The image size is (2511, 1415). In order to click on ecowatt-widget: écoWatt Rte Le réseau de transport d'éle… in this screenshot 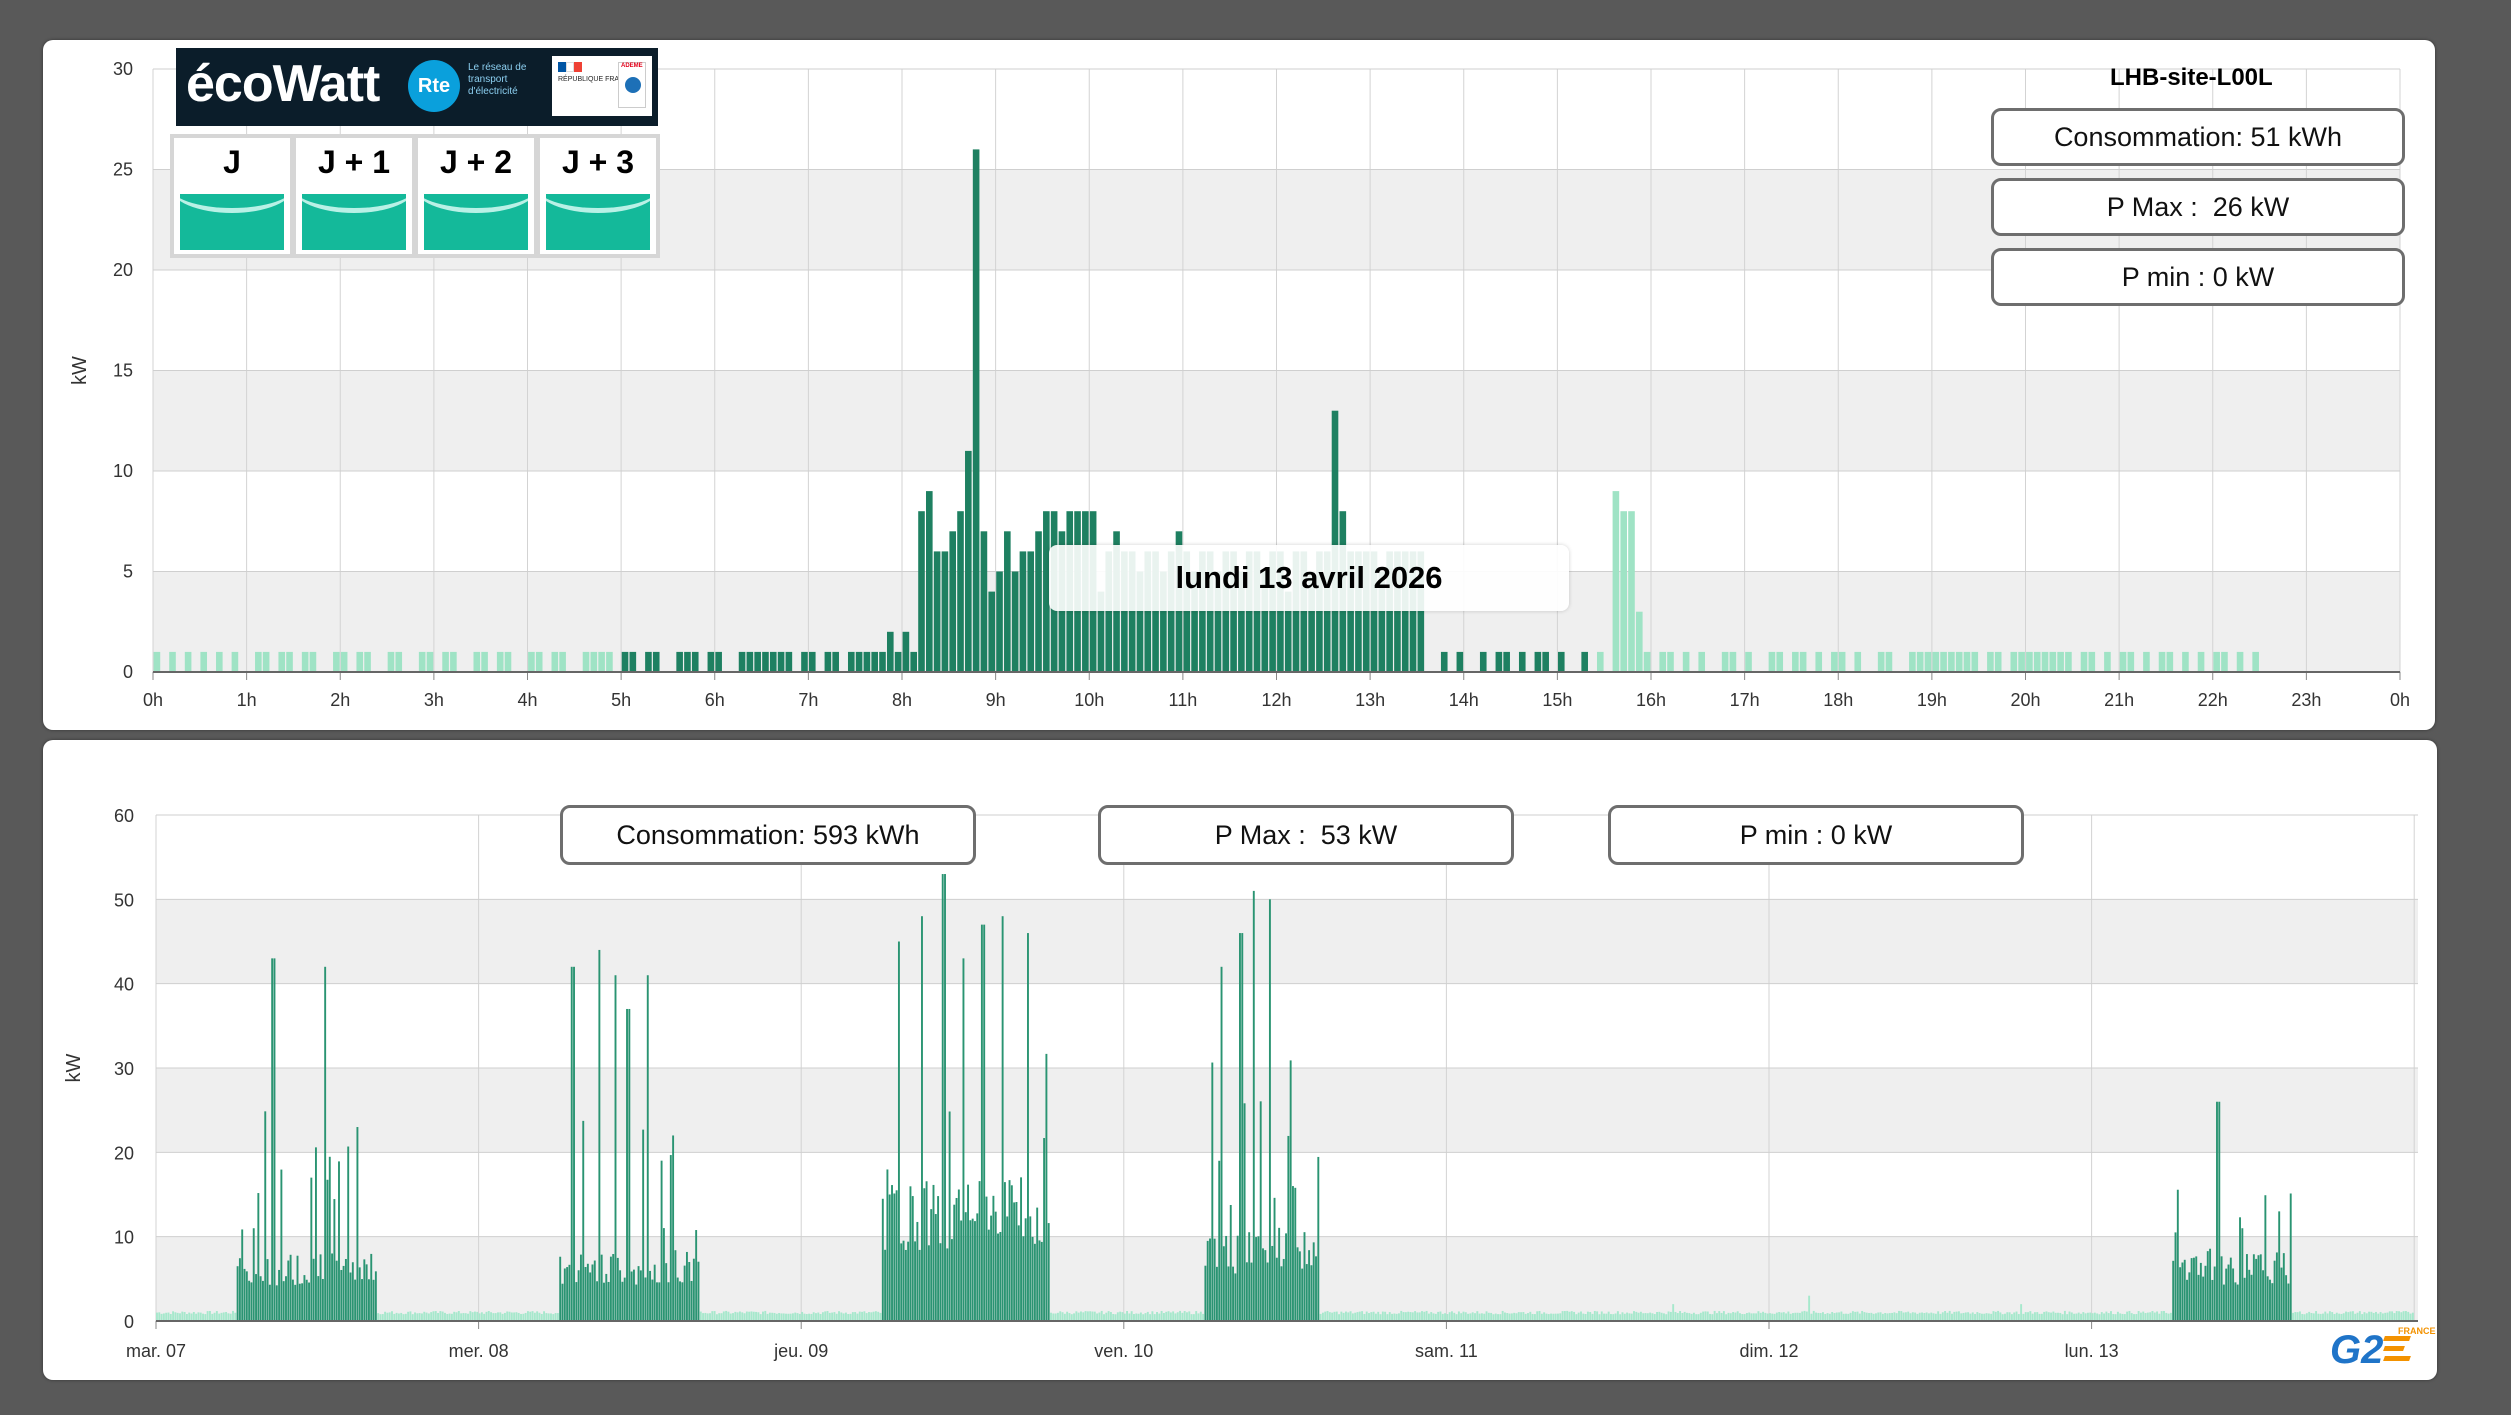, I will do `click(415, 154)`.